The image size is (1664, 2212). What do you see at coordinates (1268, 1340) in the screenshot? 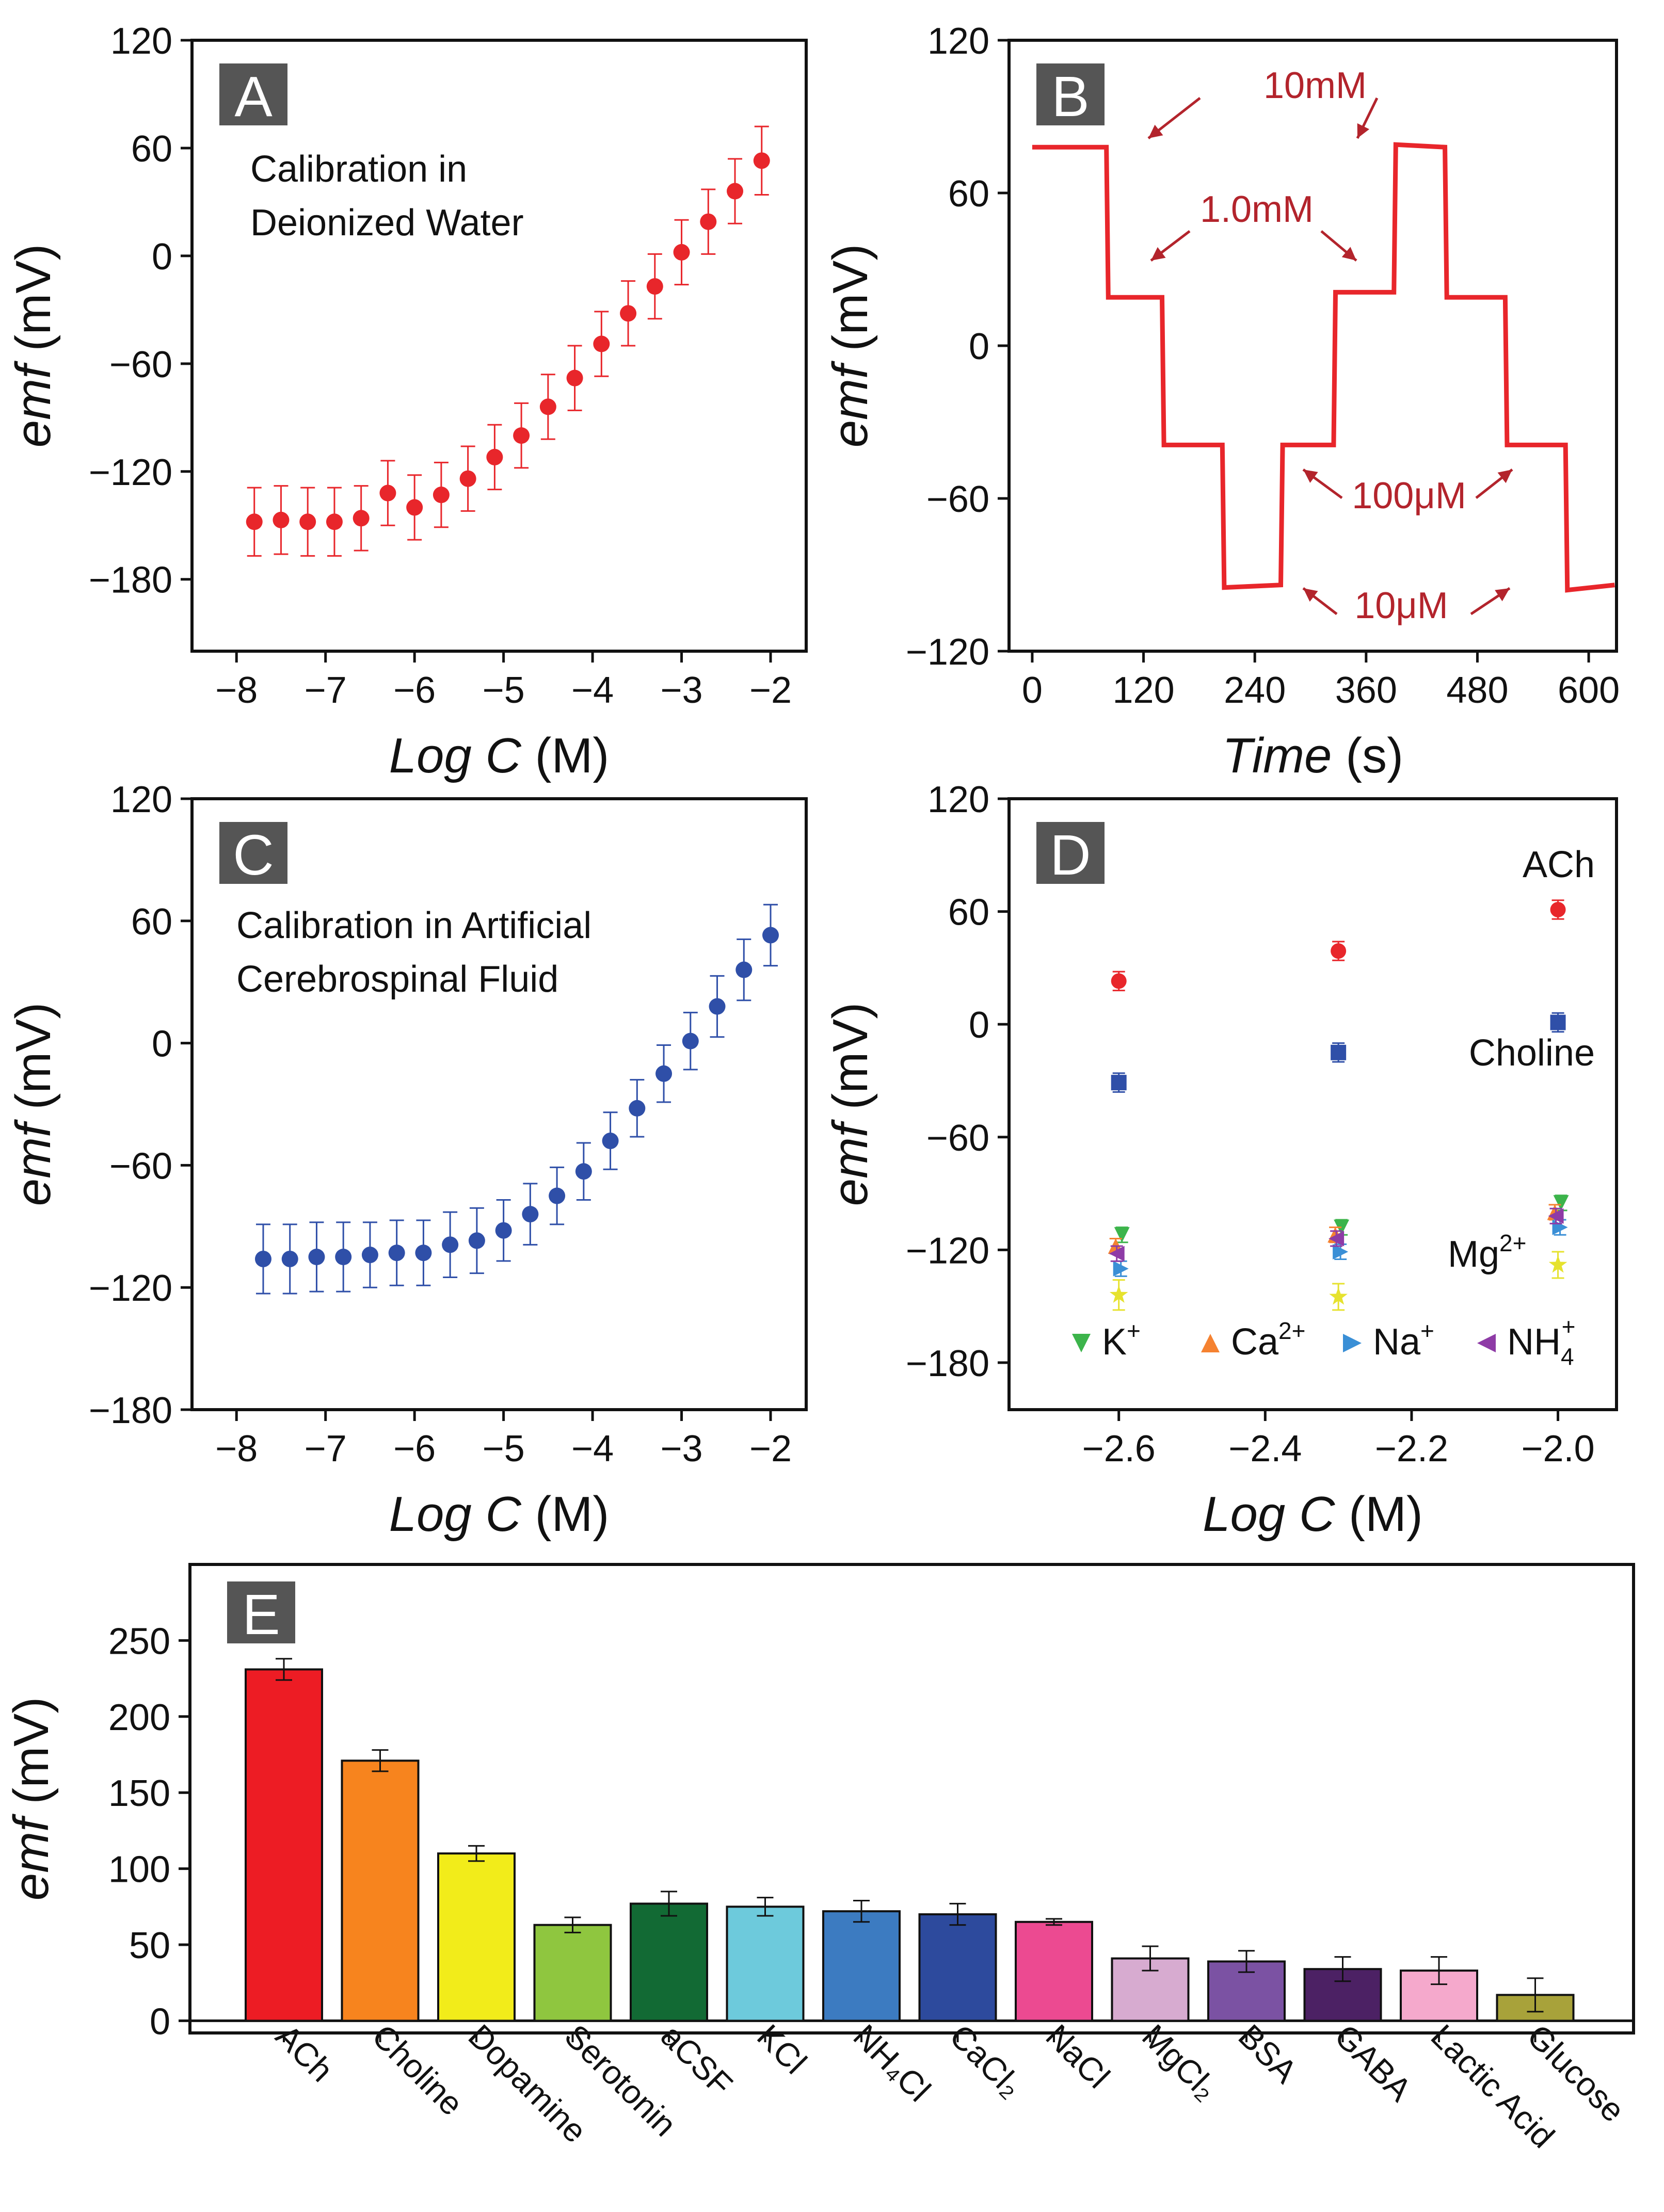
I see `legend-label: Ca2+` at bounding box center [1268, 1340].